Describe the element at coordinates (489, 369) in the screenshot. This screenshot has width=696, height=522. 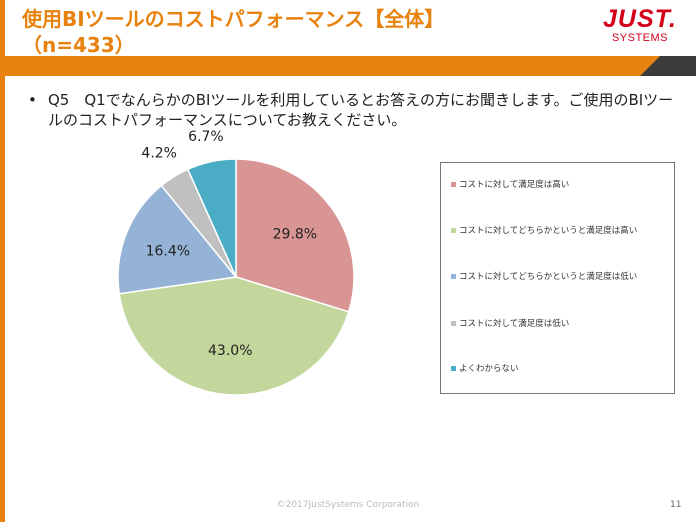
I see `legend-label-unknown: よくわからない` at that location.